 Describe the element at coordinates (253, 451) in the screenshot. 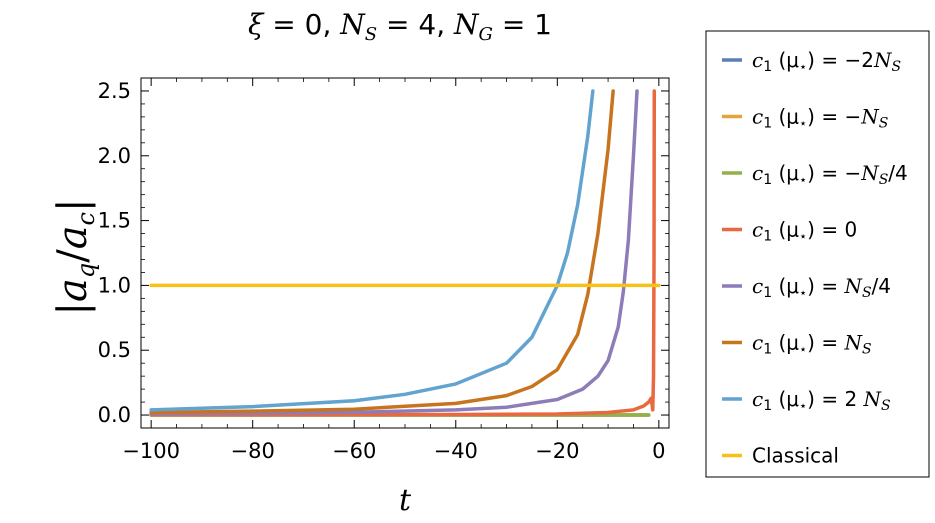

I see `x-tick-label: −80` at that location.